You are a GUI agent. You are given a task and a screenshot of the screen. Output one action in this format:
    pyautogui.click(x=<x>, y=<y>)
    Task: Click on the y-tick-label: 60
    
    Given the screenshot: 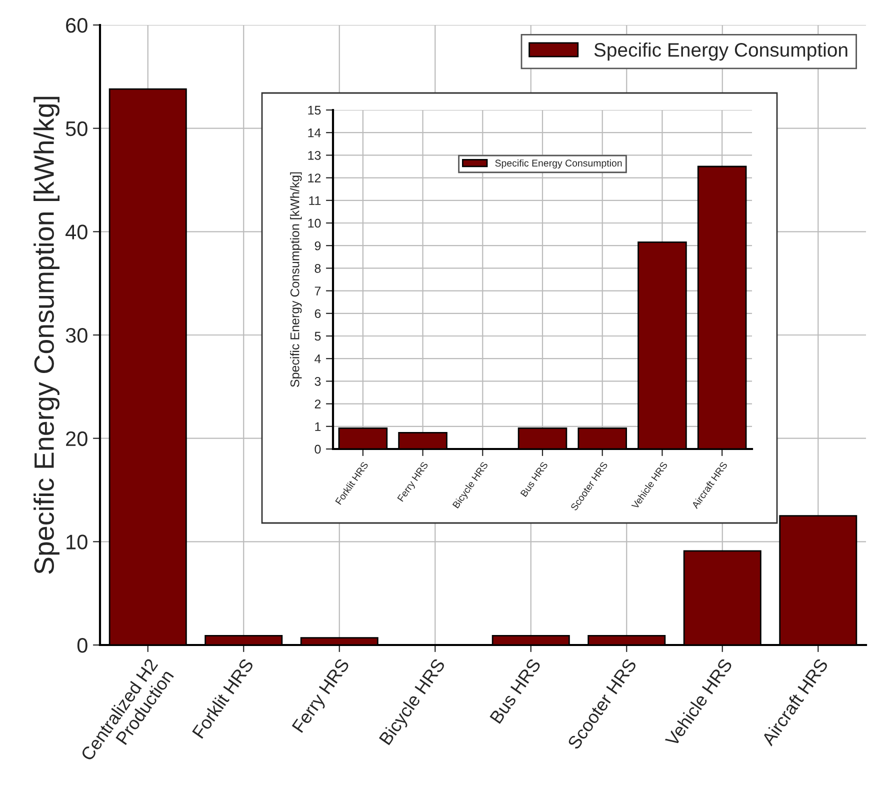 What is the action you would take?
    pyautogui.click(x=77, y=25)
    